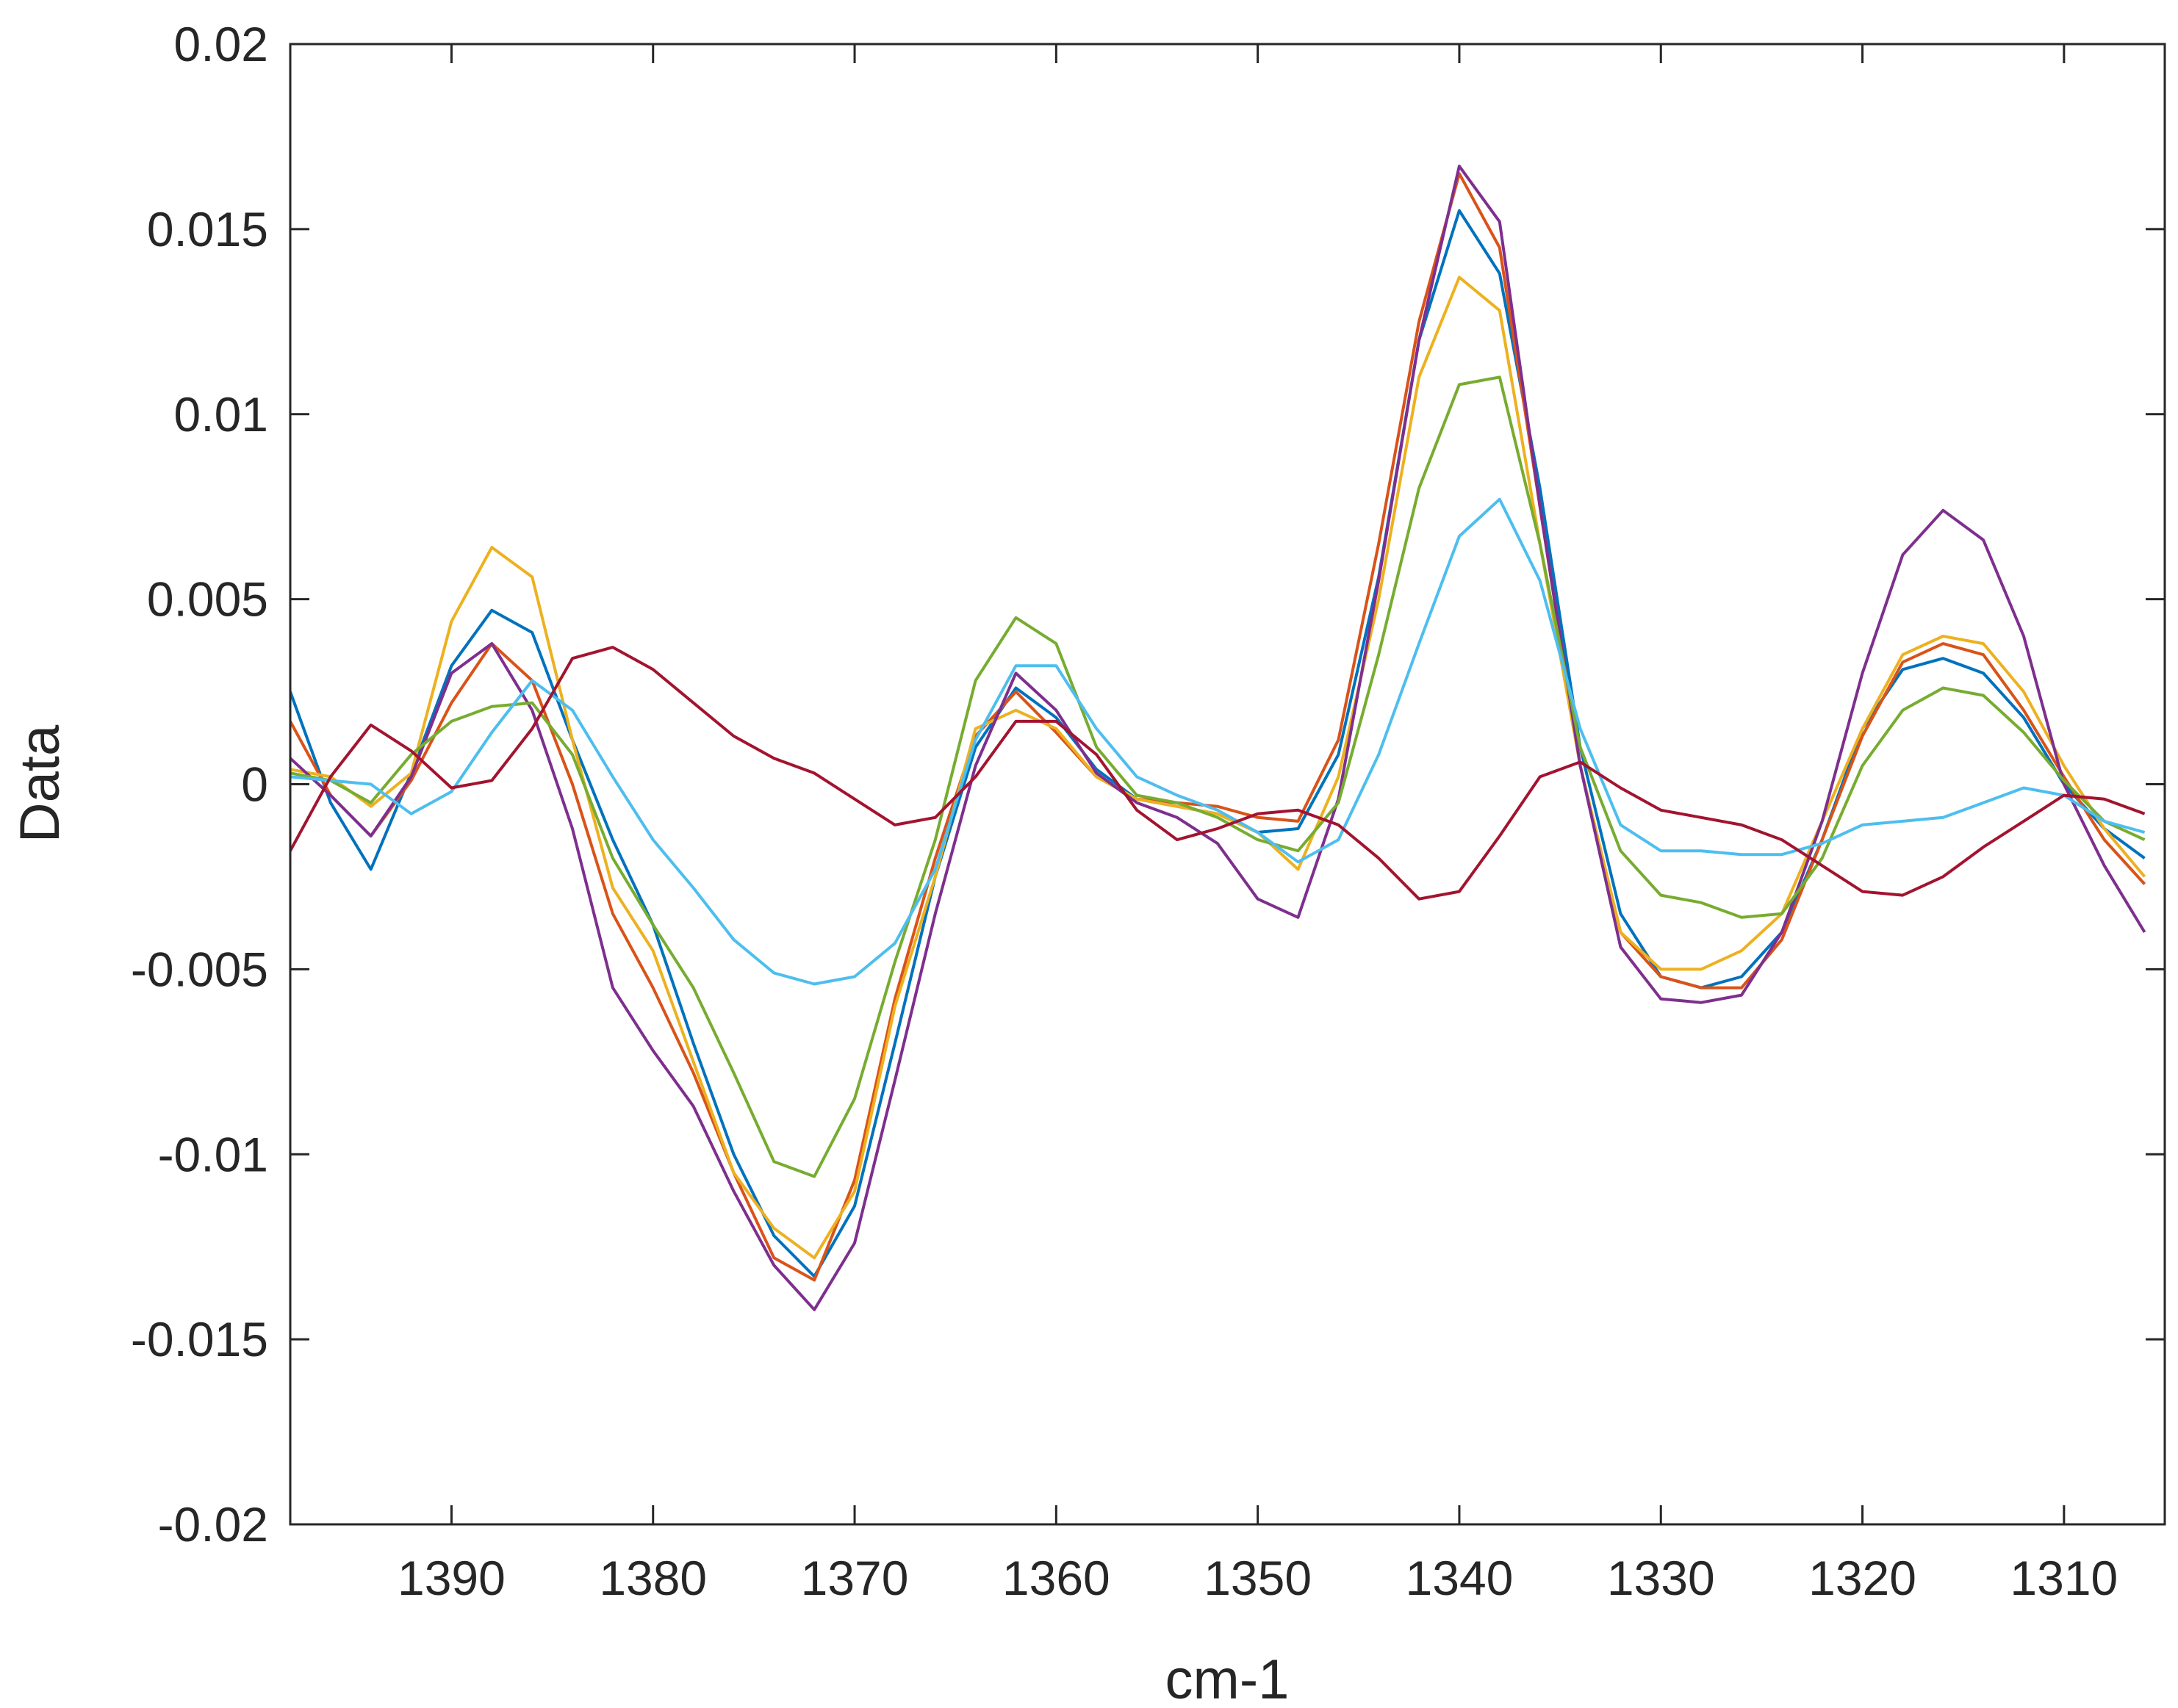  I want to click on x-tick-label-5: 1350, so click(1258, 1578).